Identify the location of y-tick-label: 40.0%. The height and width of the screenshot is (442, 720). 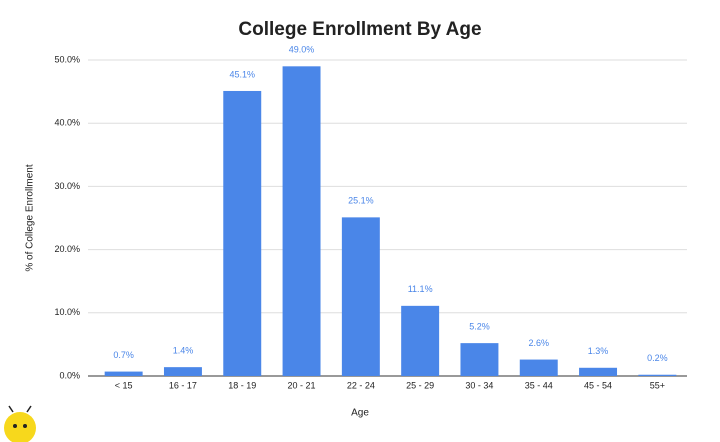
(67, 123).